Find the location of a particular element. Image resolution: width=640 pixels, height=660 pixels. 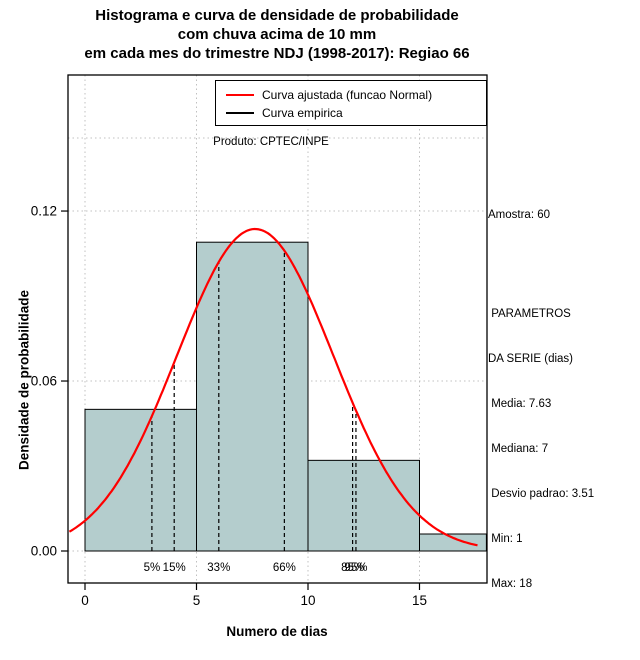

product-note: Produto: CPTEC/INPE is located at coordinates (271, 142).